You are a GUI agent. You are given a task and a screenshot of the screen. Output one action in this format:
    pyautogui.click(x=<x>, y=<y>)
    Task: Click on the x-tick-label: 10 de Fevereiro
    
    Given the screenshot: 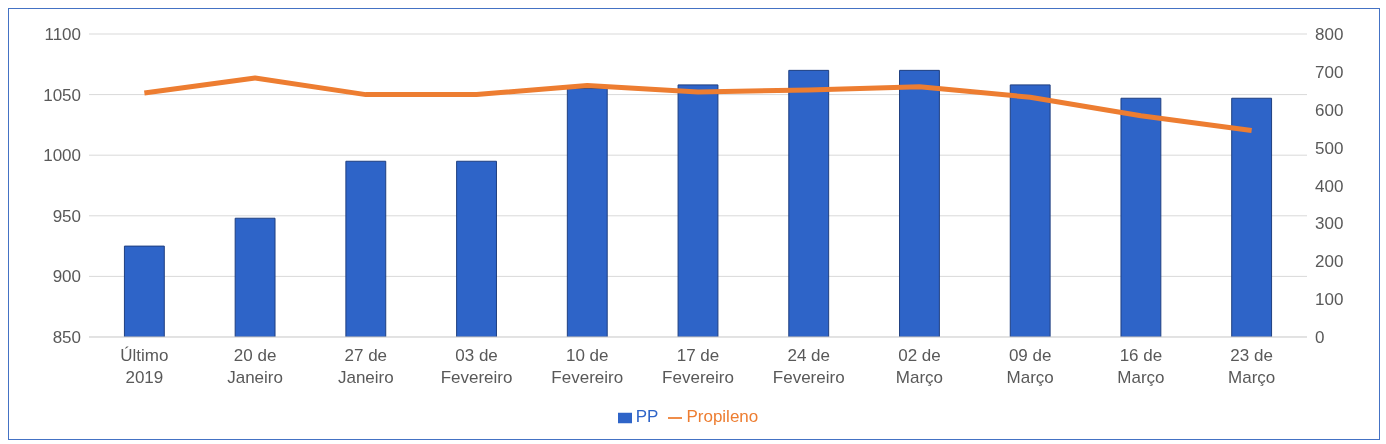 What is the action you would take?
    pyautogui.click(x=587, y=366)
    